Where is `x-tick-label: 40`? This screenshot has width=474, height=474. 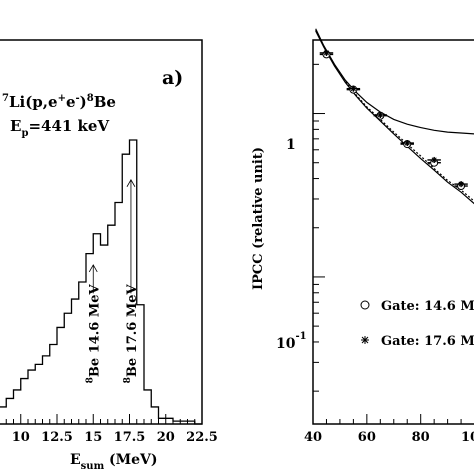
x-tick-label: 40 is located at coordinates (313, 437).